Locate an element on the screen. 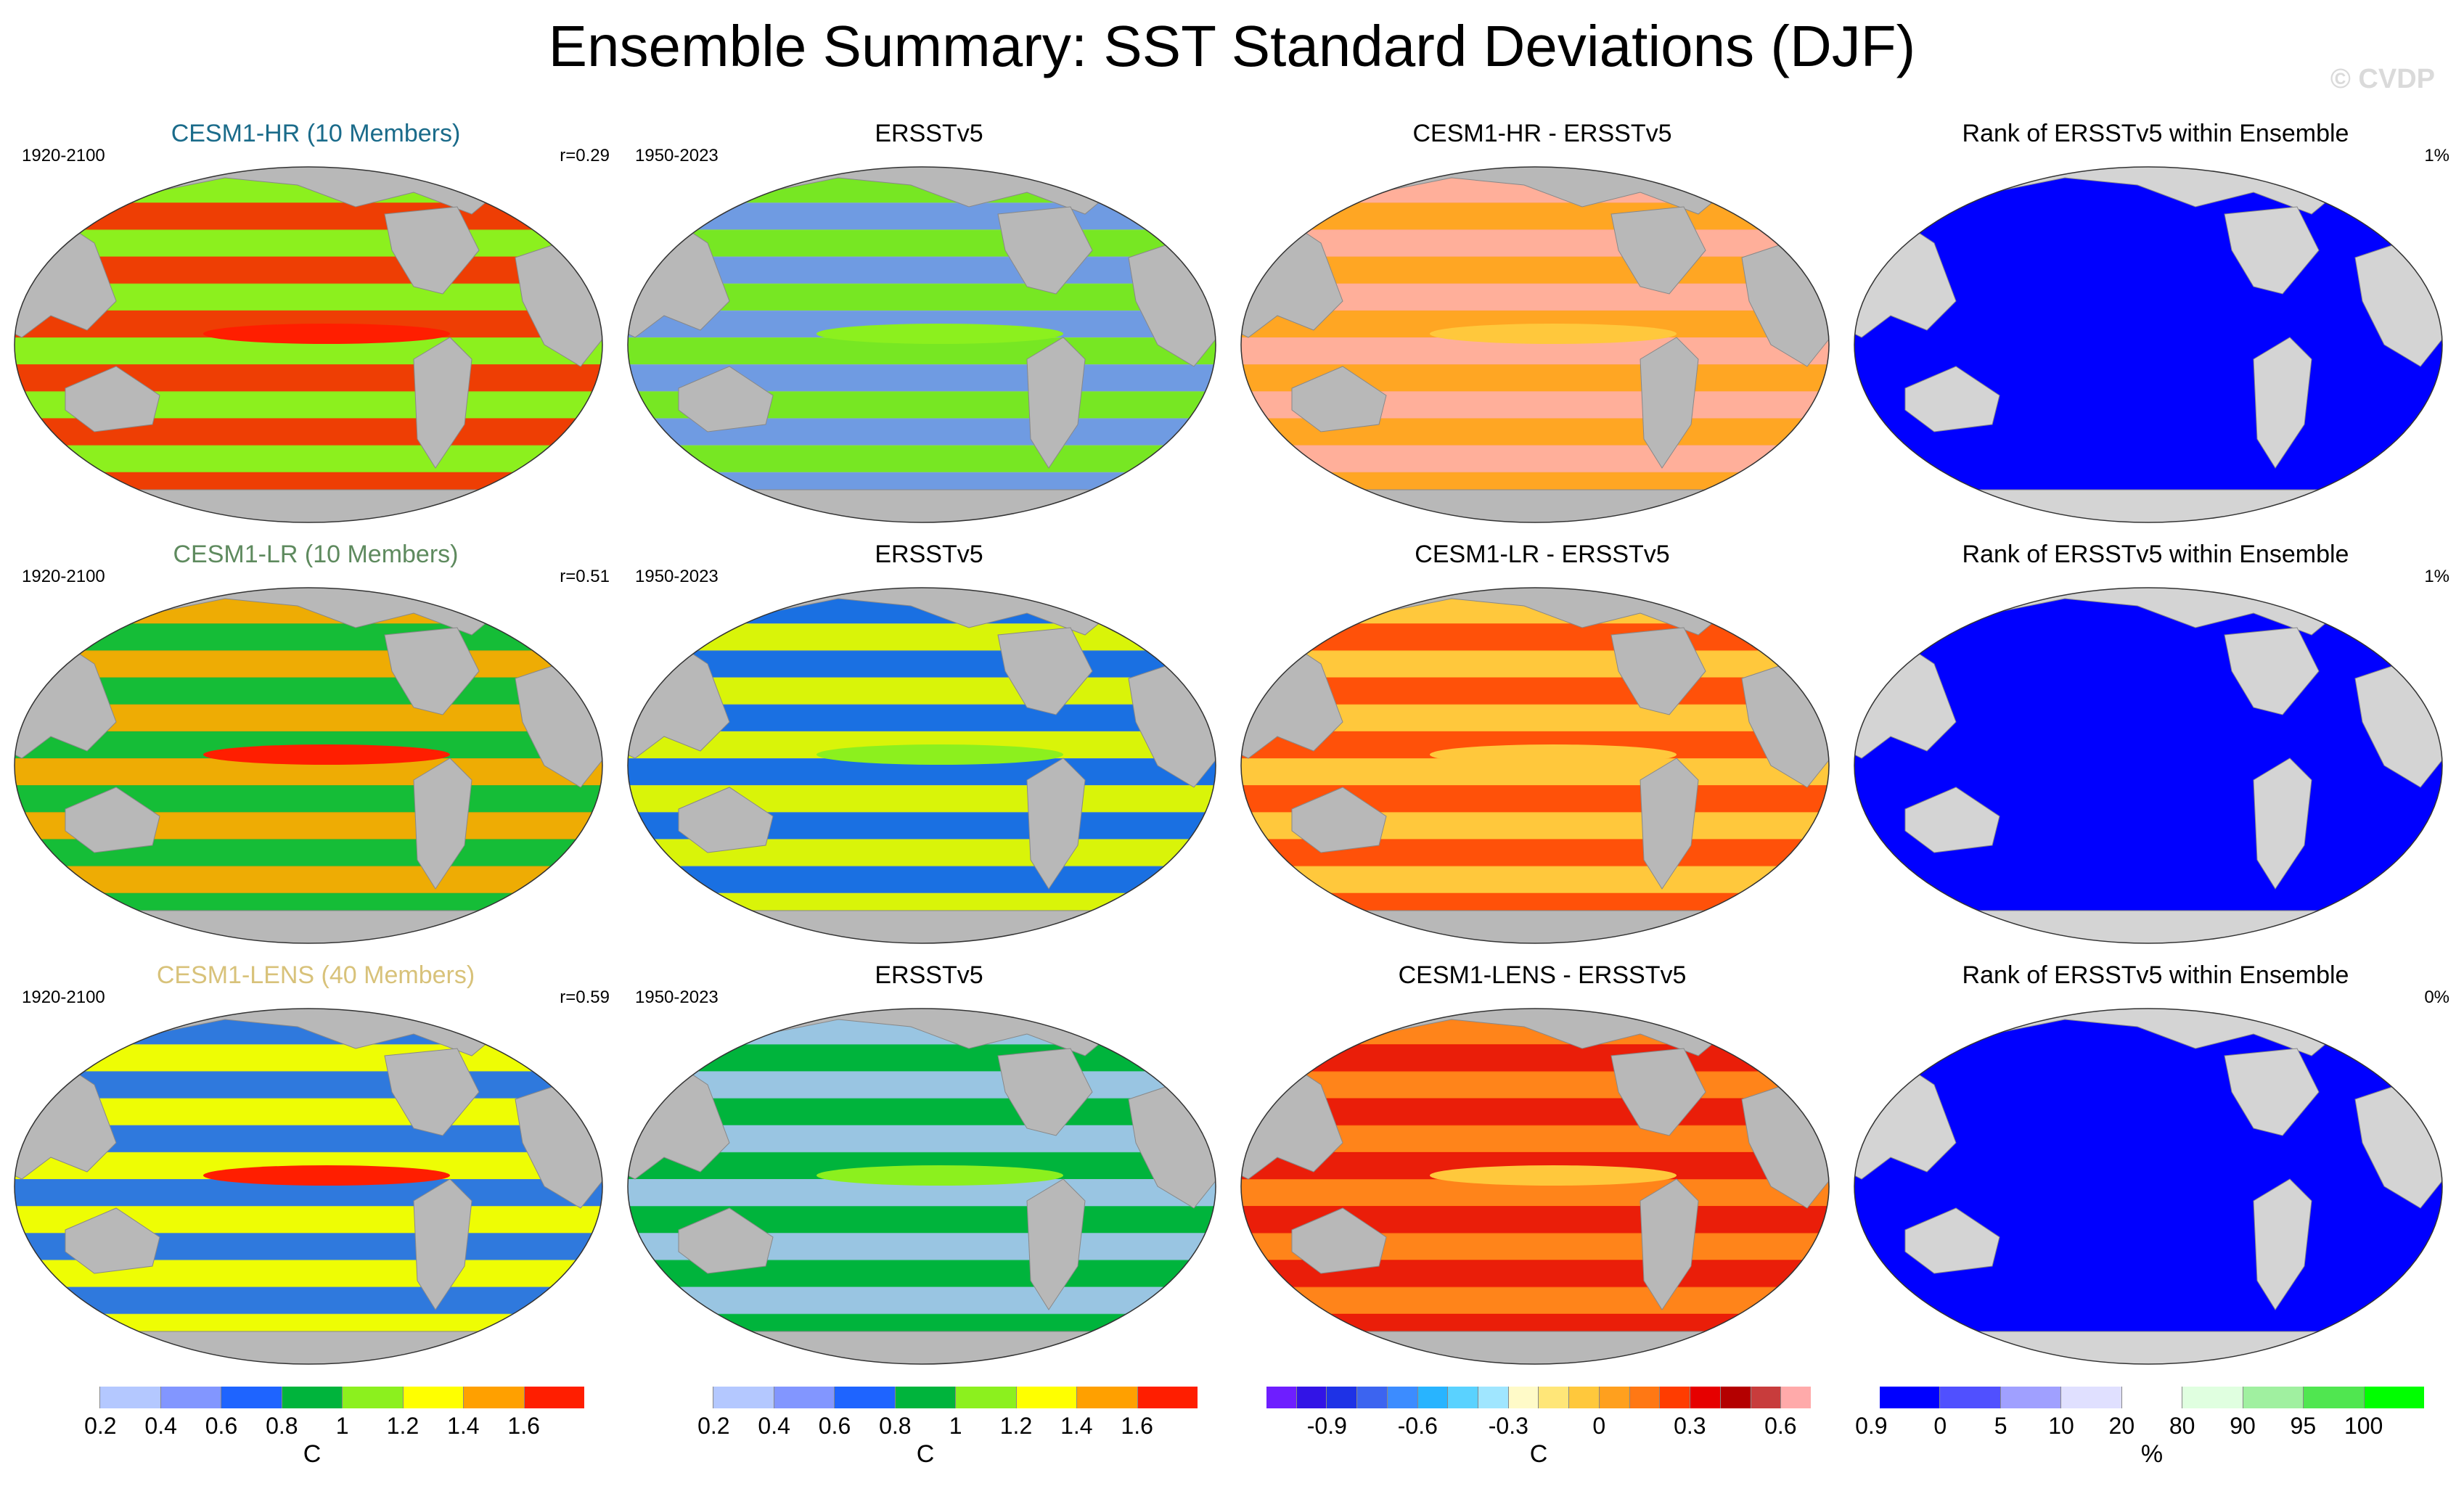 This screenshot has height=1486, width=2464. colorbar-tick-label: 0.8 is located at coordinates (282, 1426).